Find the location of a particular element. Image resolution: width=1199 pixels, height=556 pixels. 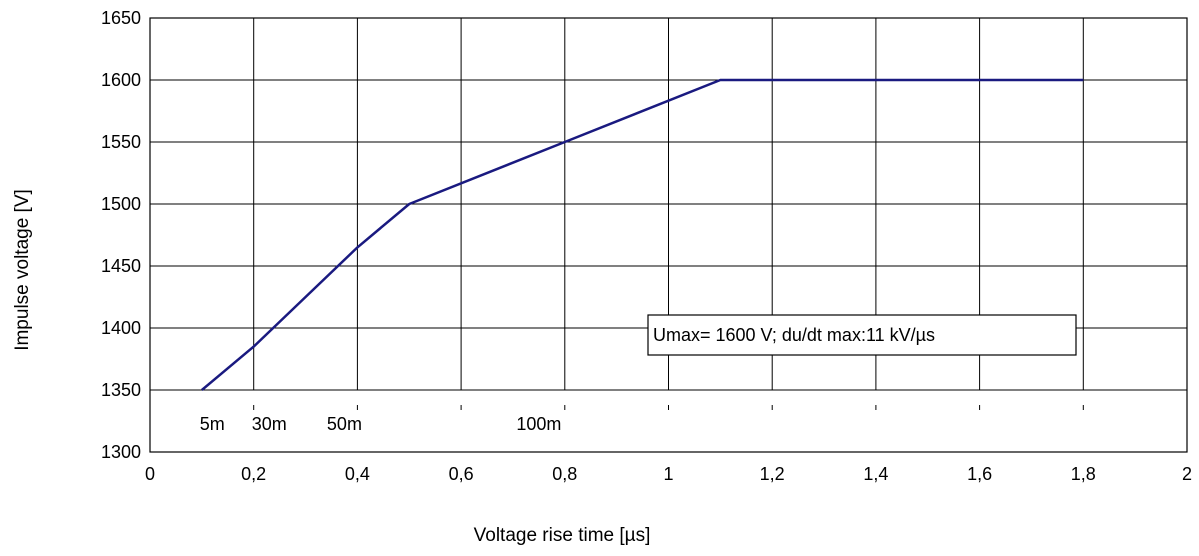

y-tick-label: 1300 is located at coordinates (121, 452).